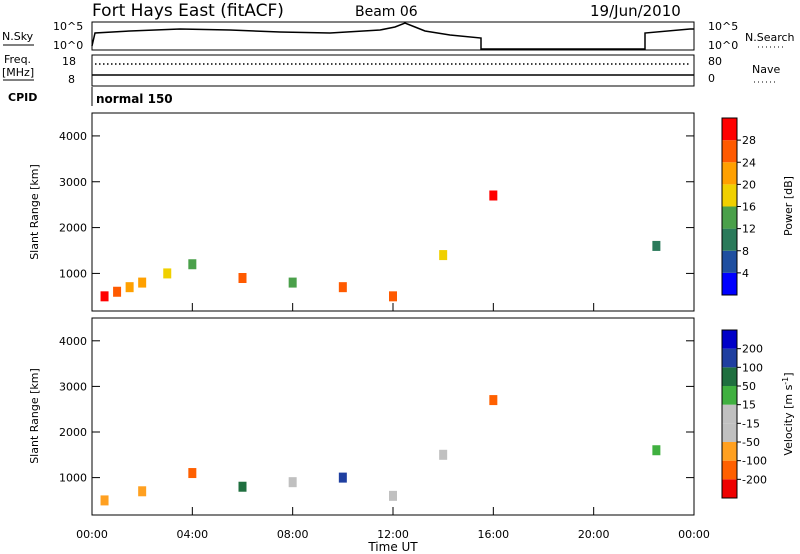  I want to click on velocity-ytick-label-2: 3000, so click(73, 386).